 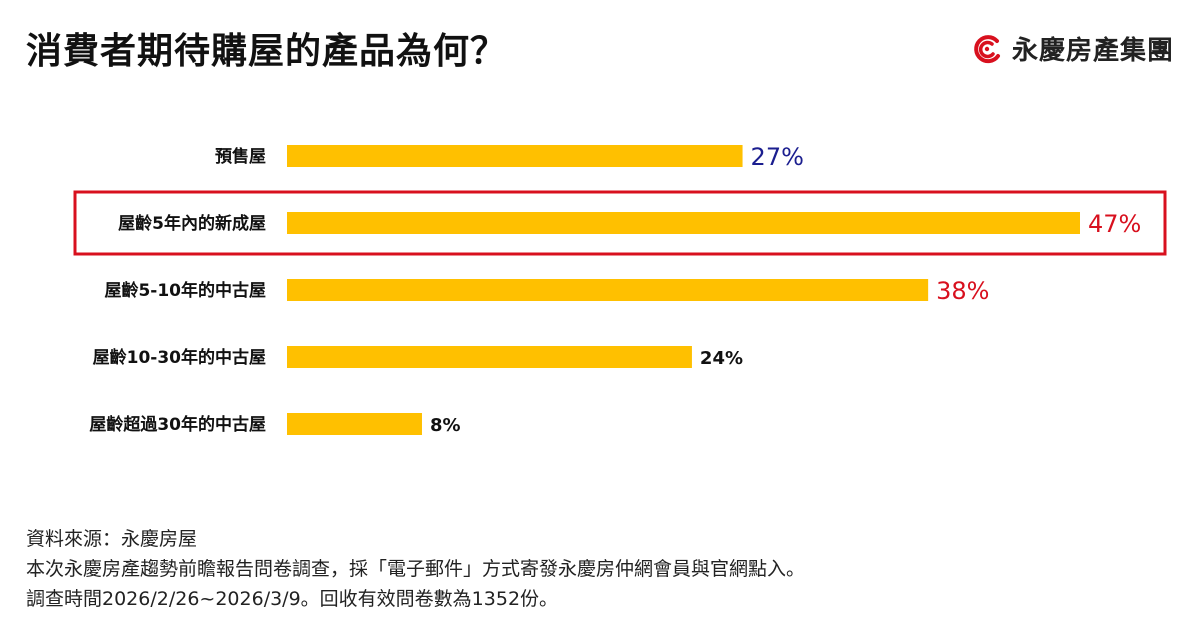 What do you see at coordinates (987, 48) in the screenshot?
I see `spiral-c-logo-icon` at bounding box center [987, 48].